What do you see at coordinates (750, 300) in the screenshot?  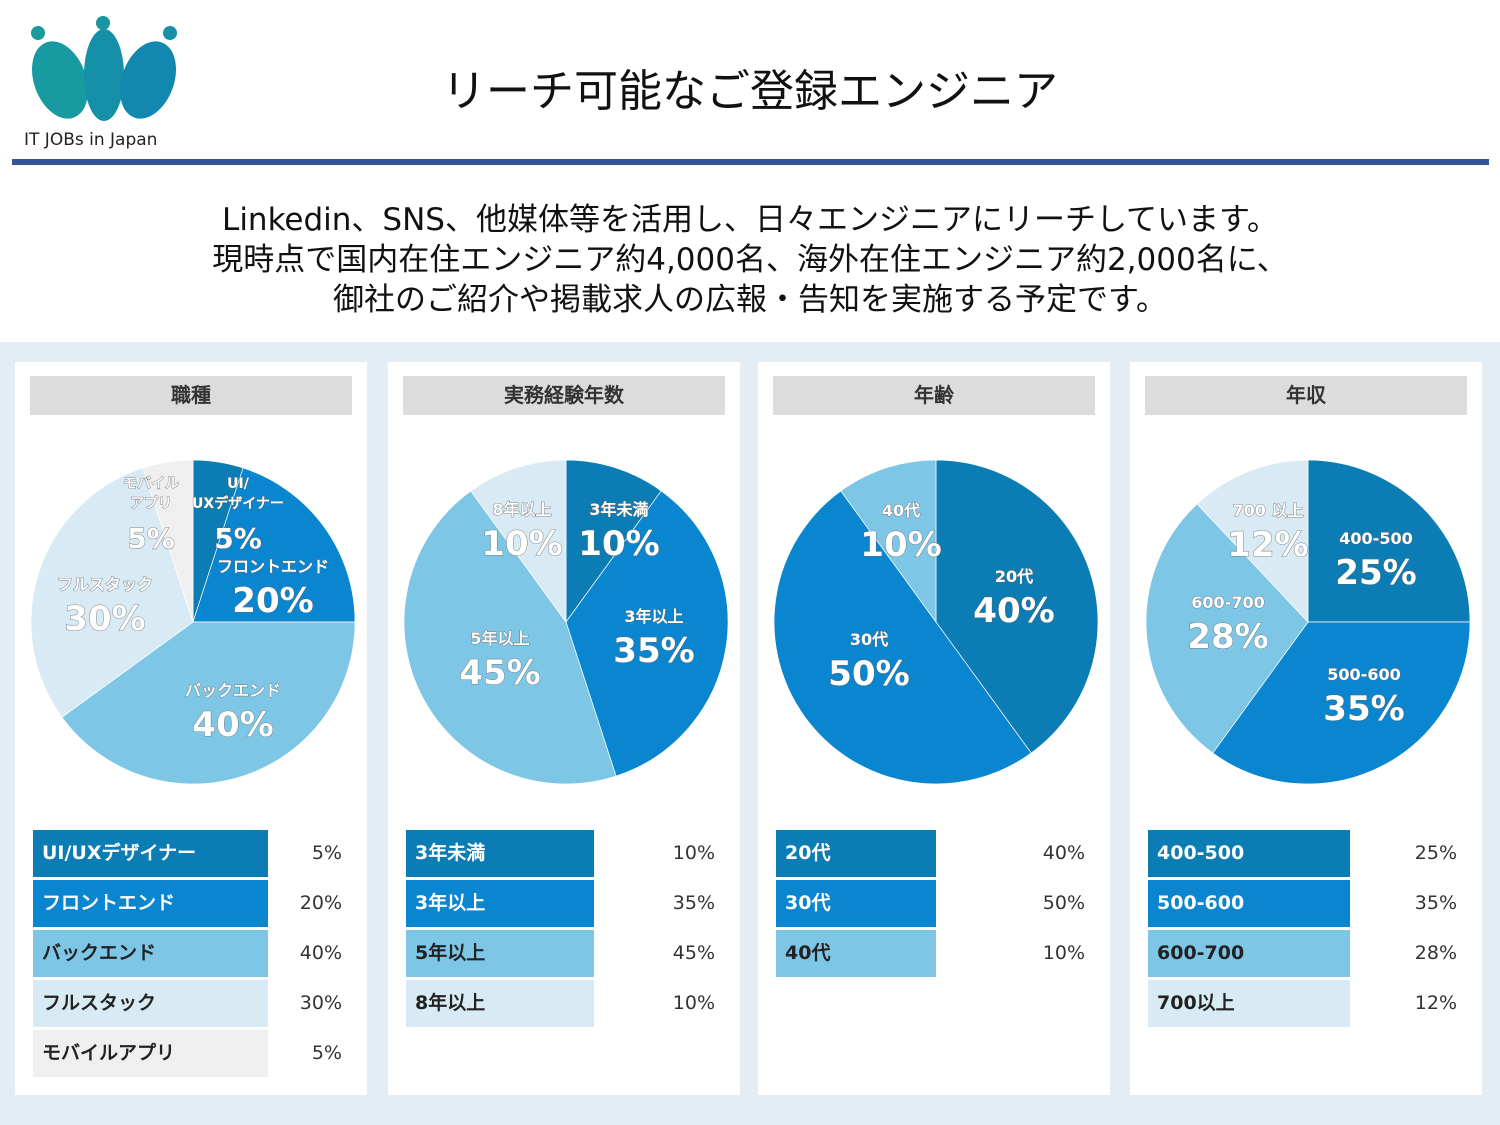 I see `intro-line: 御社のご紹介や掲載求人の広報・告知を実施する予定です。` at bounding box center [750, 300].